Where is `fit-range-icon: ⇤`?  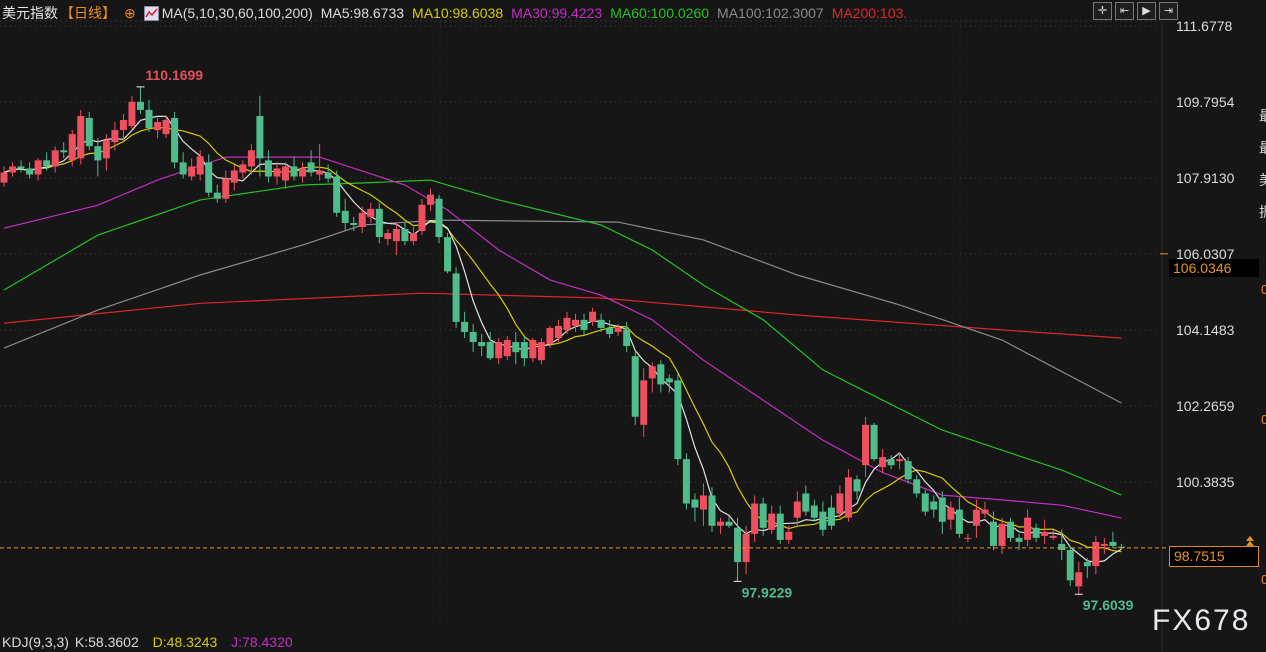
fit-range-icon: ⇤ is located at coordinates (1124, 11).